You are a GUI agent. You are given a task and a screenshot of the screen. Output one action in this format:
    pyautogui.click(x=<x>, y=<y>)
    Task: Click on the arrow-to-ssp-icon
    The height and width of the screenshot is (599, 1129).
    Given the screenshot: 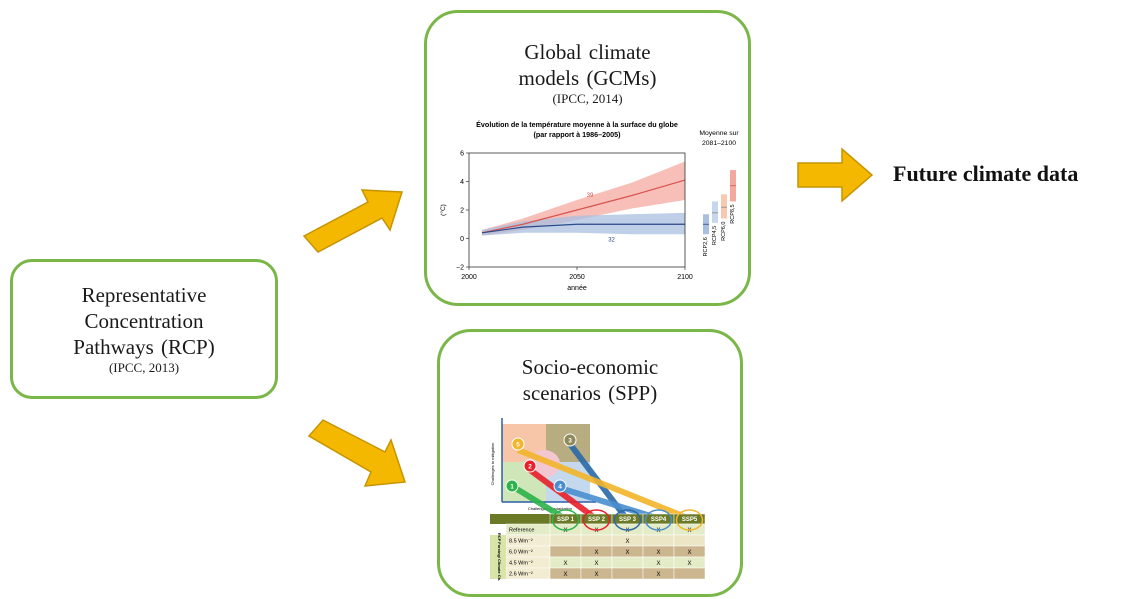 What is the action you would take?
    pyautogui.click(x=357, y=453)
    